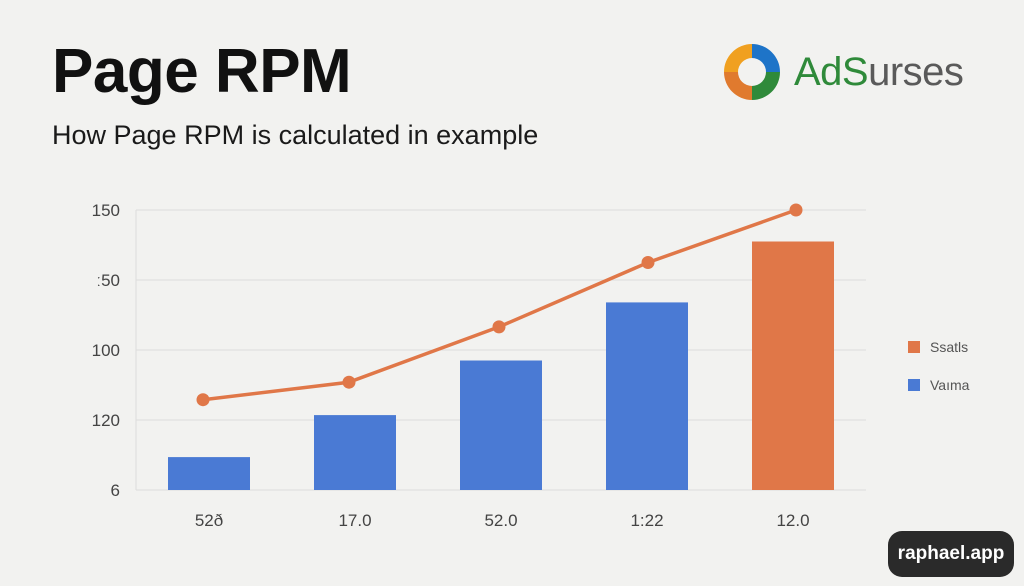 The width and height of the screenshot is (1024, 586). What do you see at coordinates (115, 490) in the screenshot?
I see `y-tick-label-0: 6` at bounding box center [115, 490].